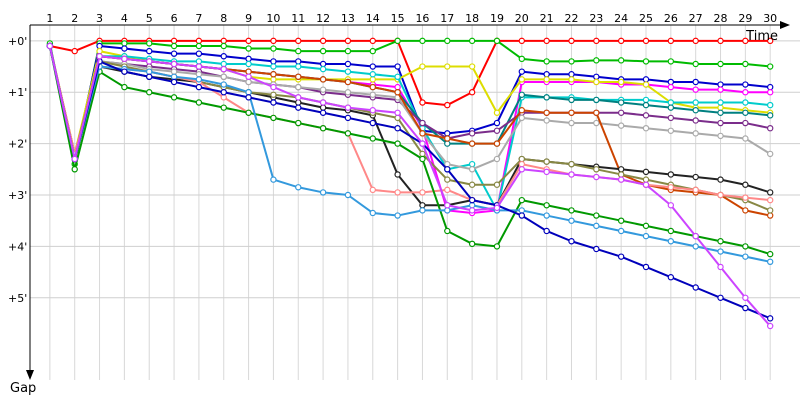 The image size is (800, 400). What do you see at coordinates (785, 25) in the screenshot?
I see `x-axis-arrow` at bounding box center [785, 25].